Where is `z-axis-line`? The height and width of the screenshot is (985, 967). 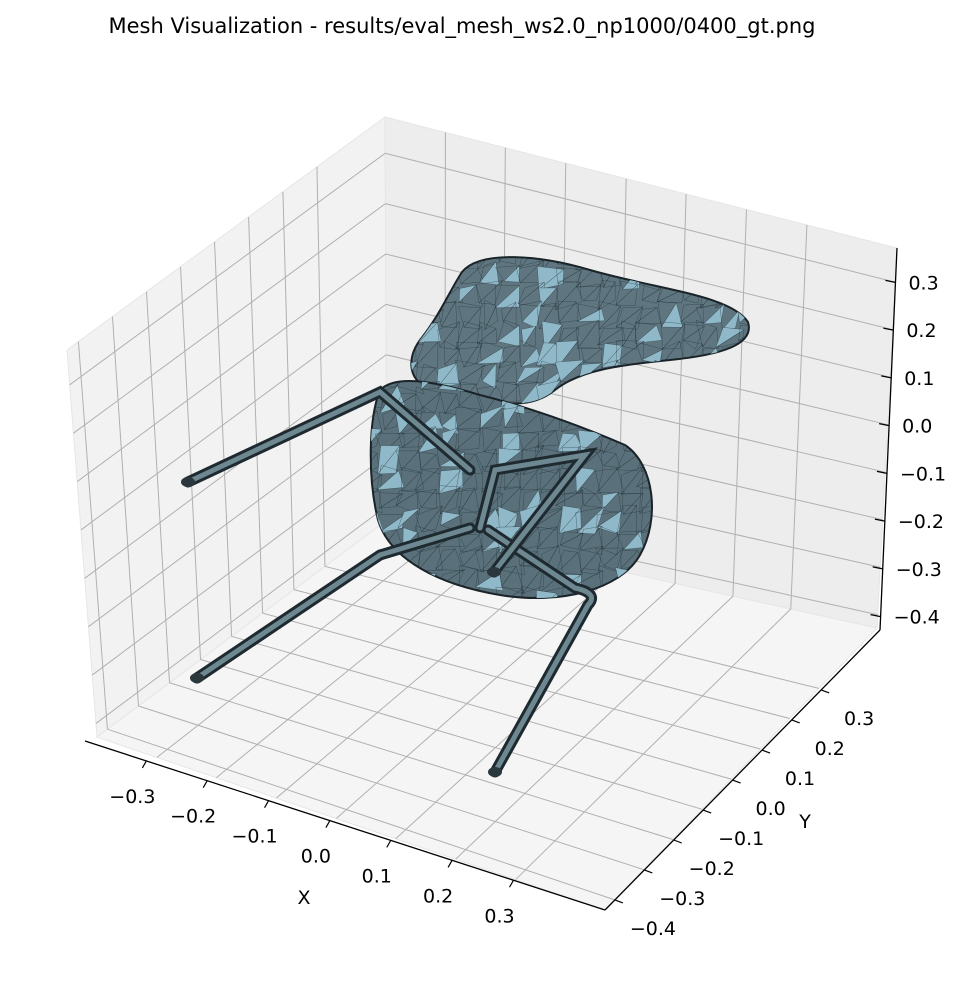 z-axis-line is located at coordinates (888, 439).